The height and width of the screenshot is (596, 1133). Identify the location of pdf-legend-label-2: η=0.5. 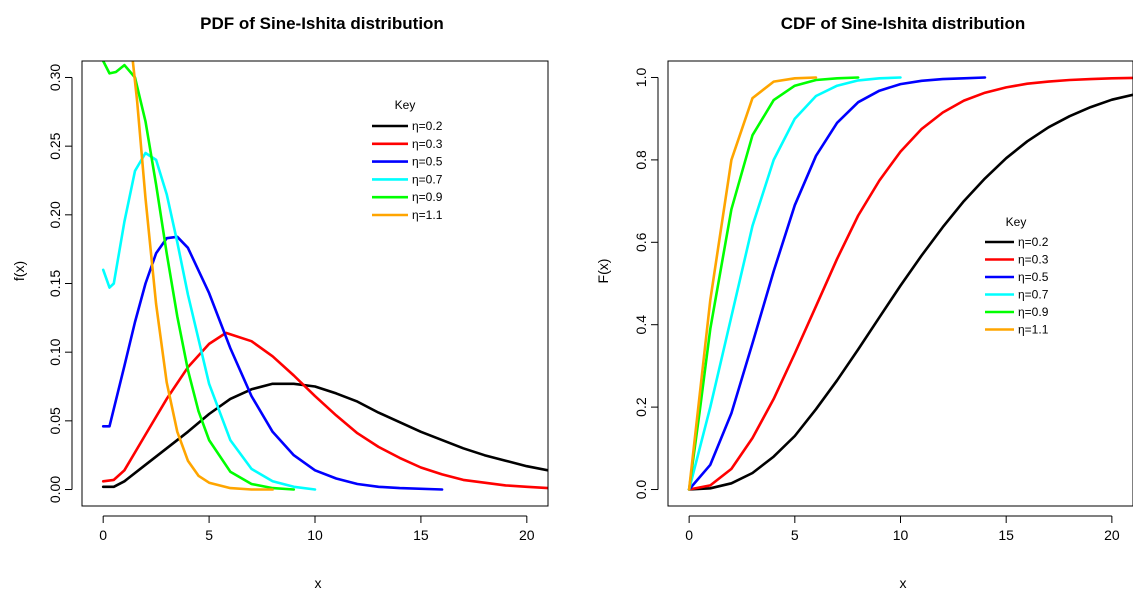
(427, 162).